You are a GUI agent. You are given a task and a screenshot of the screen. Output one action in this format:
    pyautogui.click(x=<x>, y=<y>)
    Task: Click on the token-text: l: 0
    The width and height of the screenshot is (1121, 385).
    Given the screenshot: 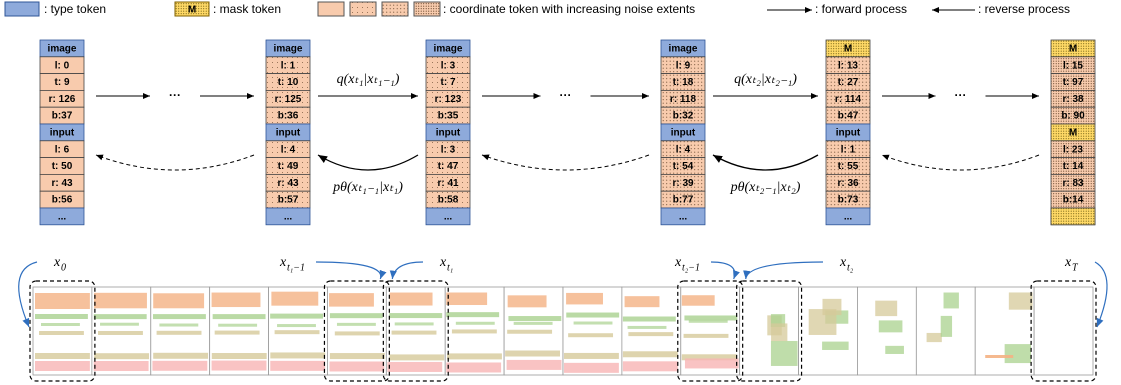 What is the action you would take?
    pyautogui.click(x=62, y=65)
    